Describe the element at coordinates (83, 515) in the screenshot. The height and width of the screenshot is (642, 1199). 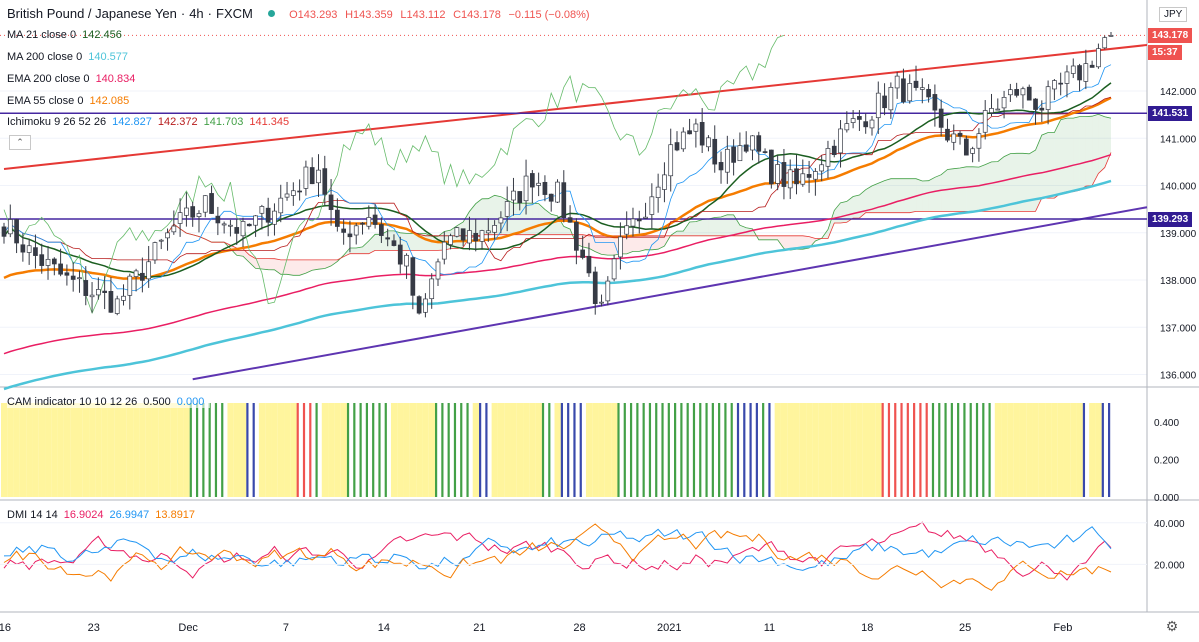
I see `dmi-plus-value: 16.9024` at that location.